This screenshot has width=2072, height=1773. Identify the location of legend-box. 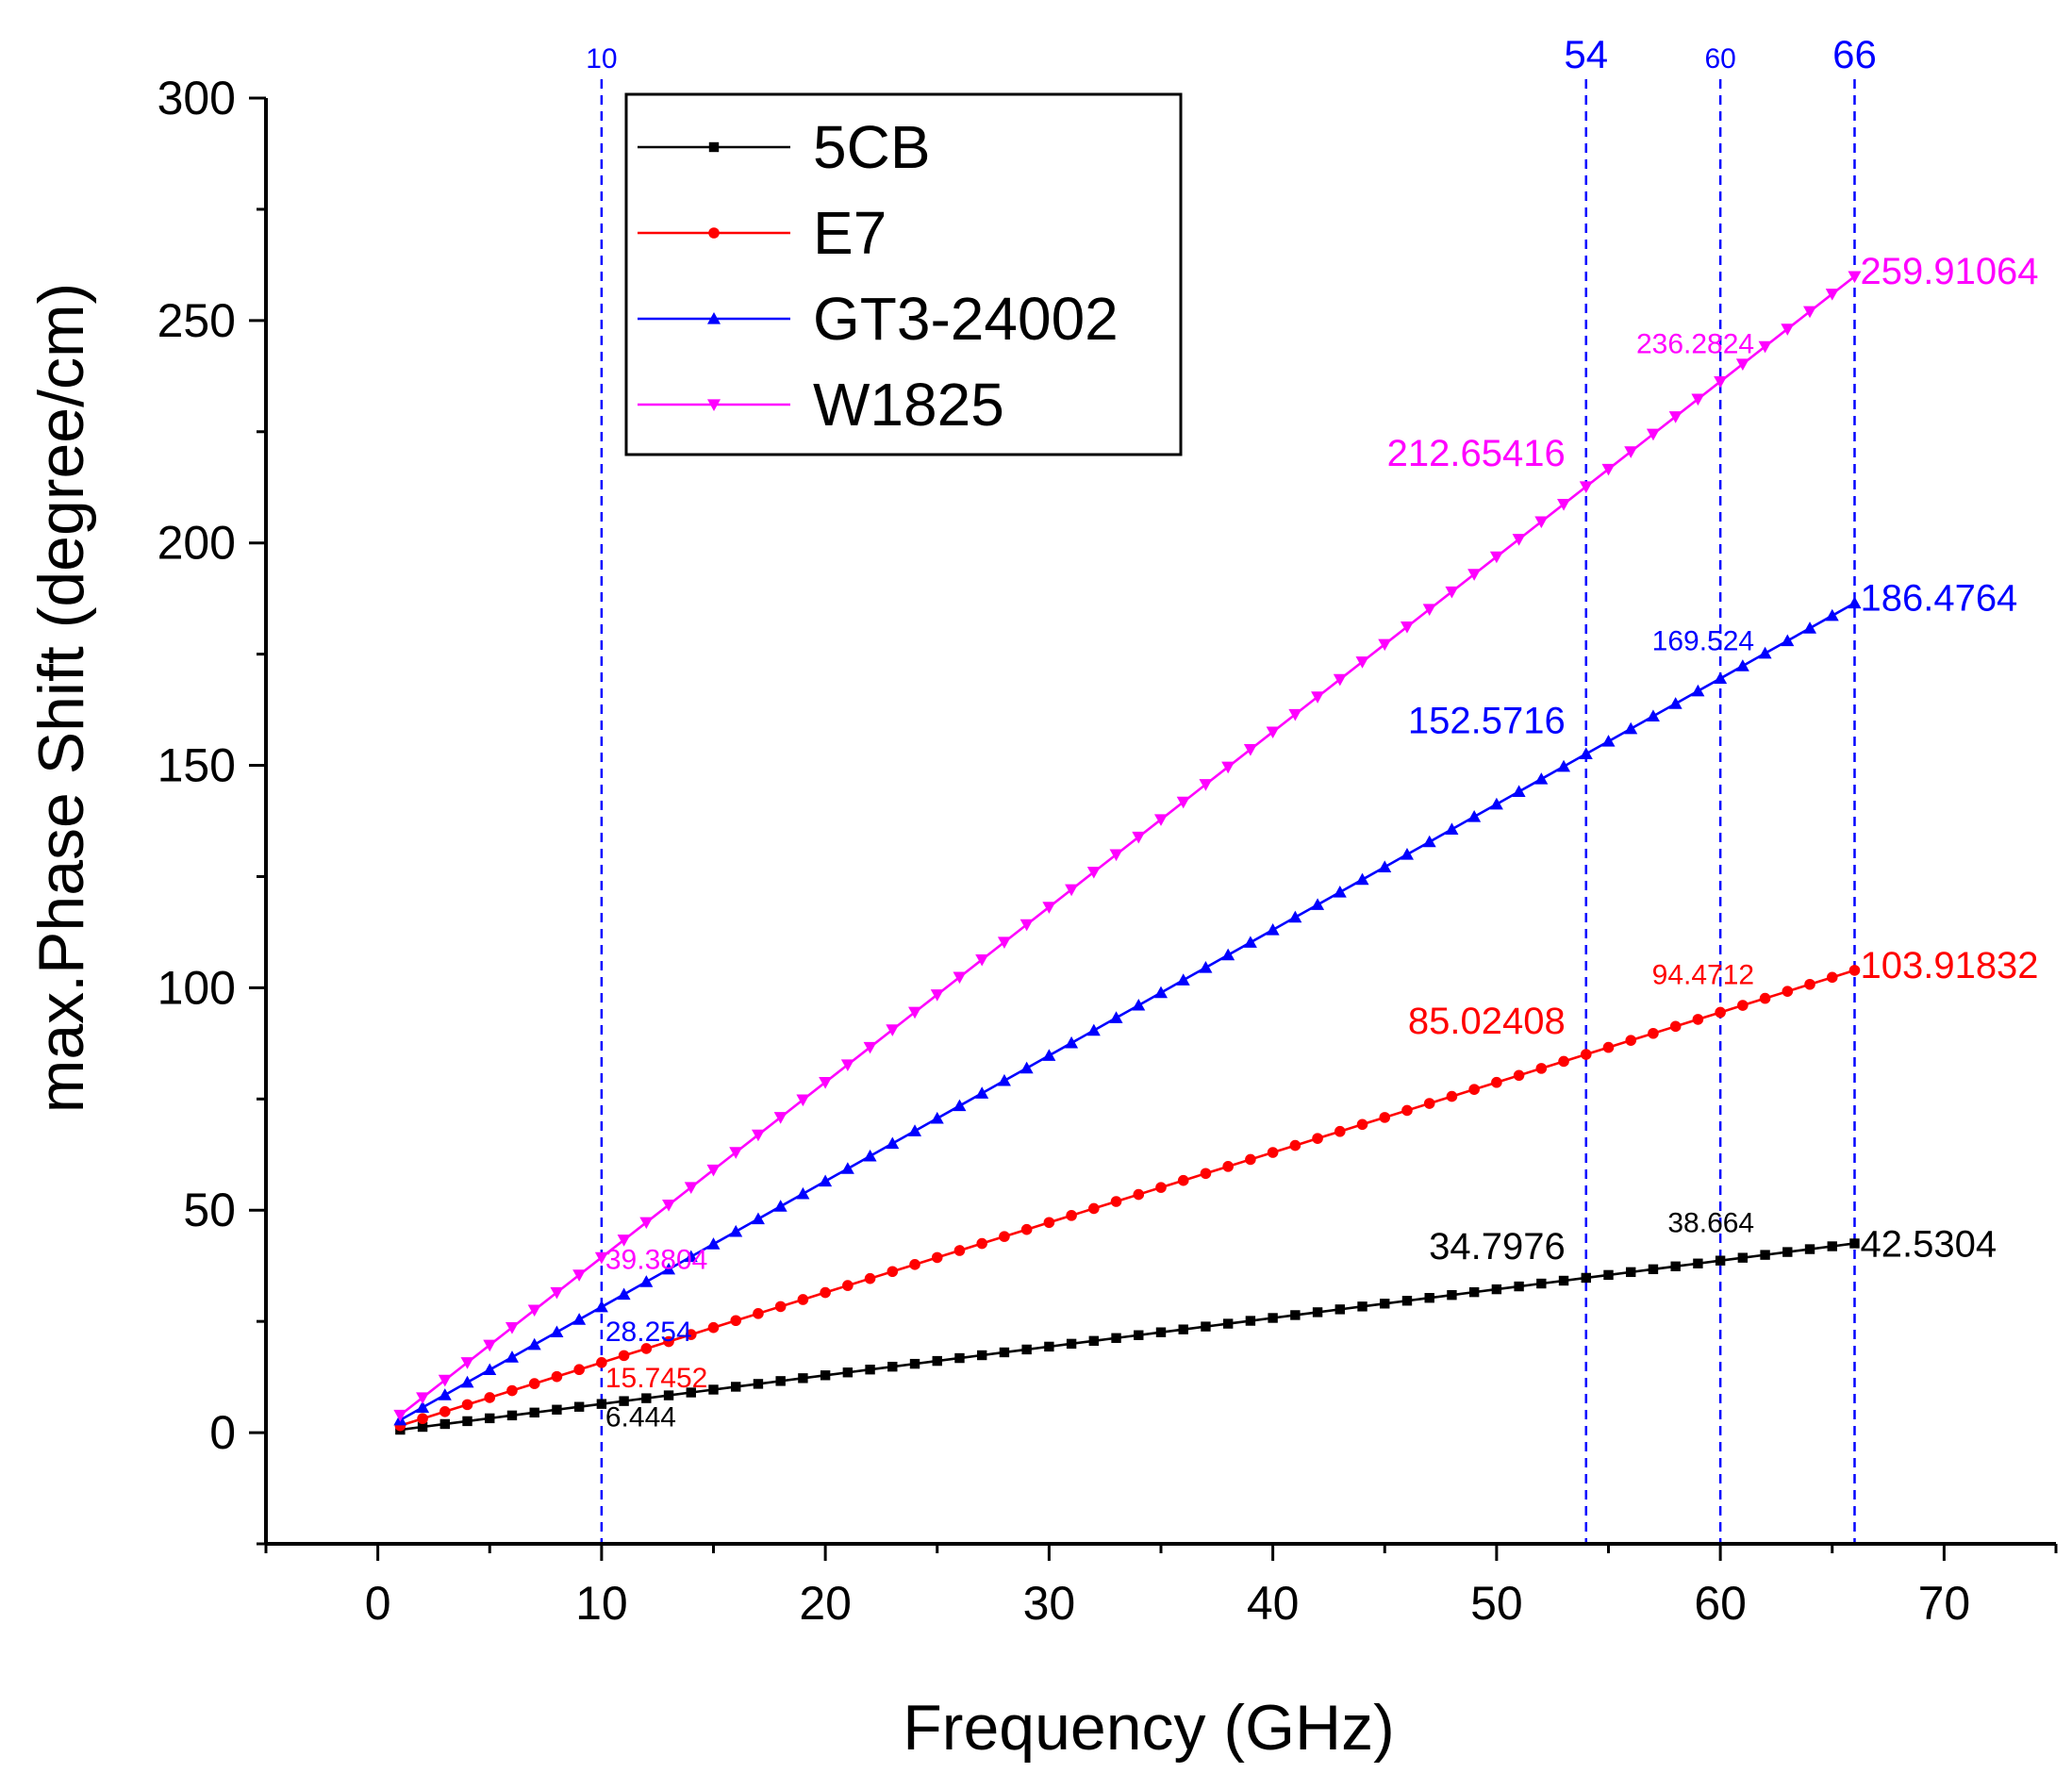
(903, 274).